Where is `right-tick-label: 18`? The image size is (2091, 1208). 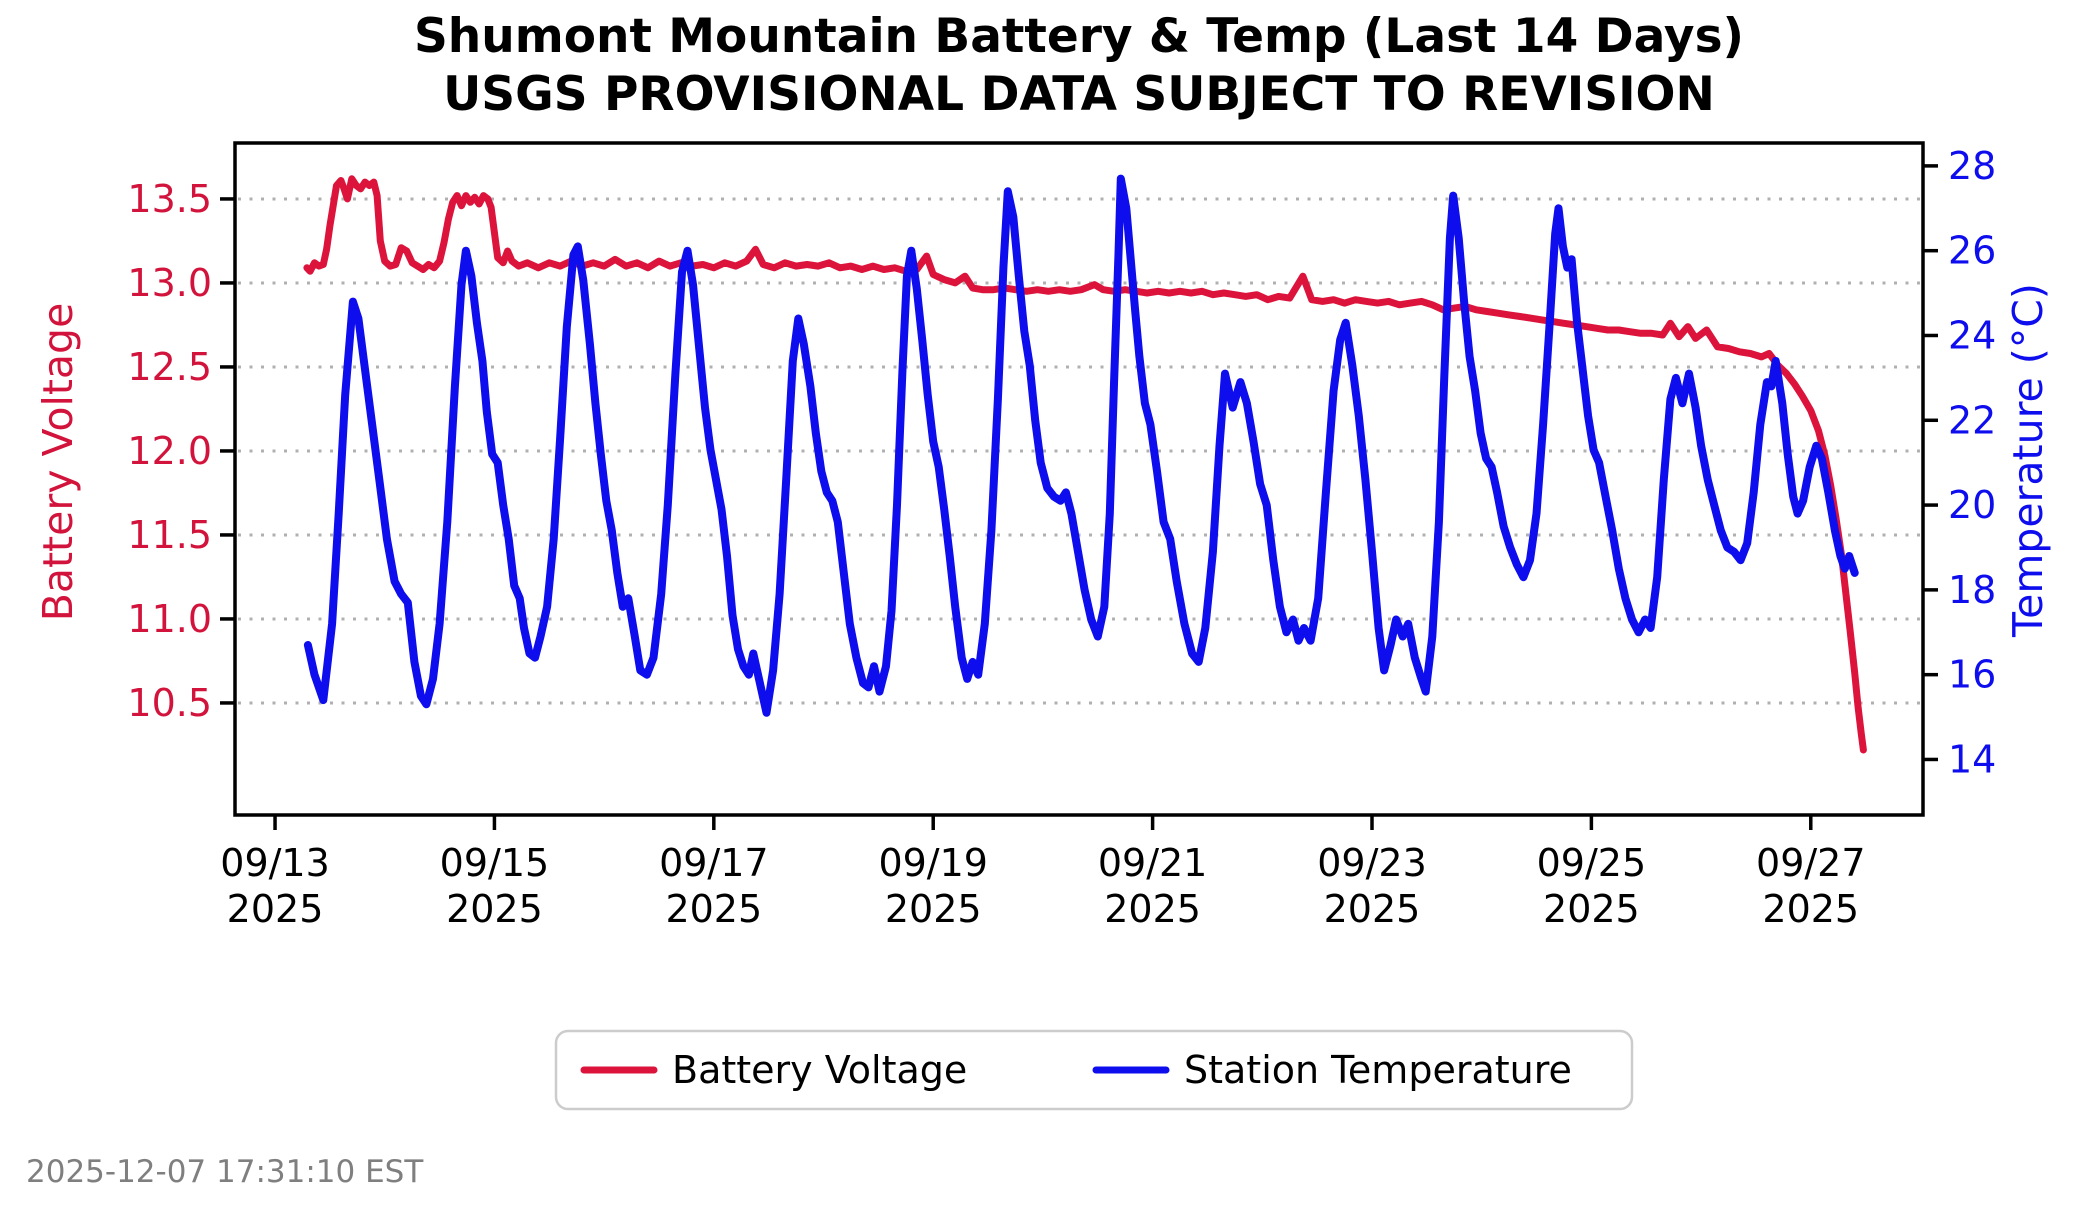
right-tick-label: 18 is located at coordinates (1972, 590).